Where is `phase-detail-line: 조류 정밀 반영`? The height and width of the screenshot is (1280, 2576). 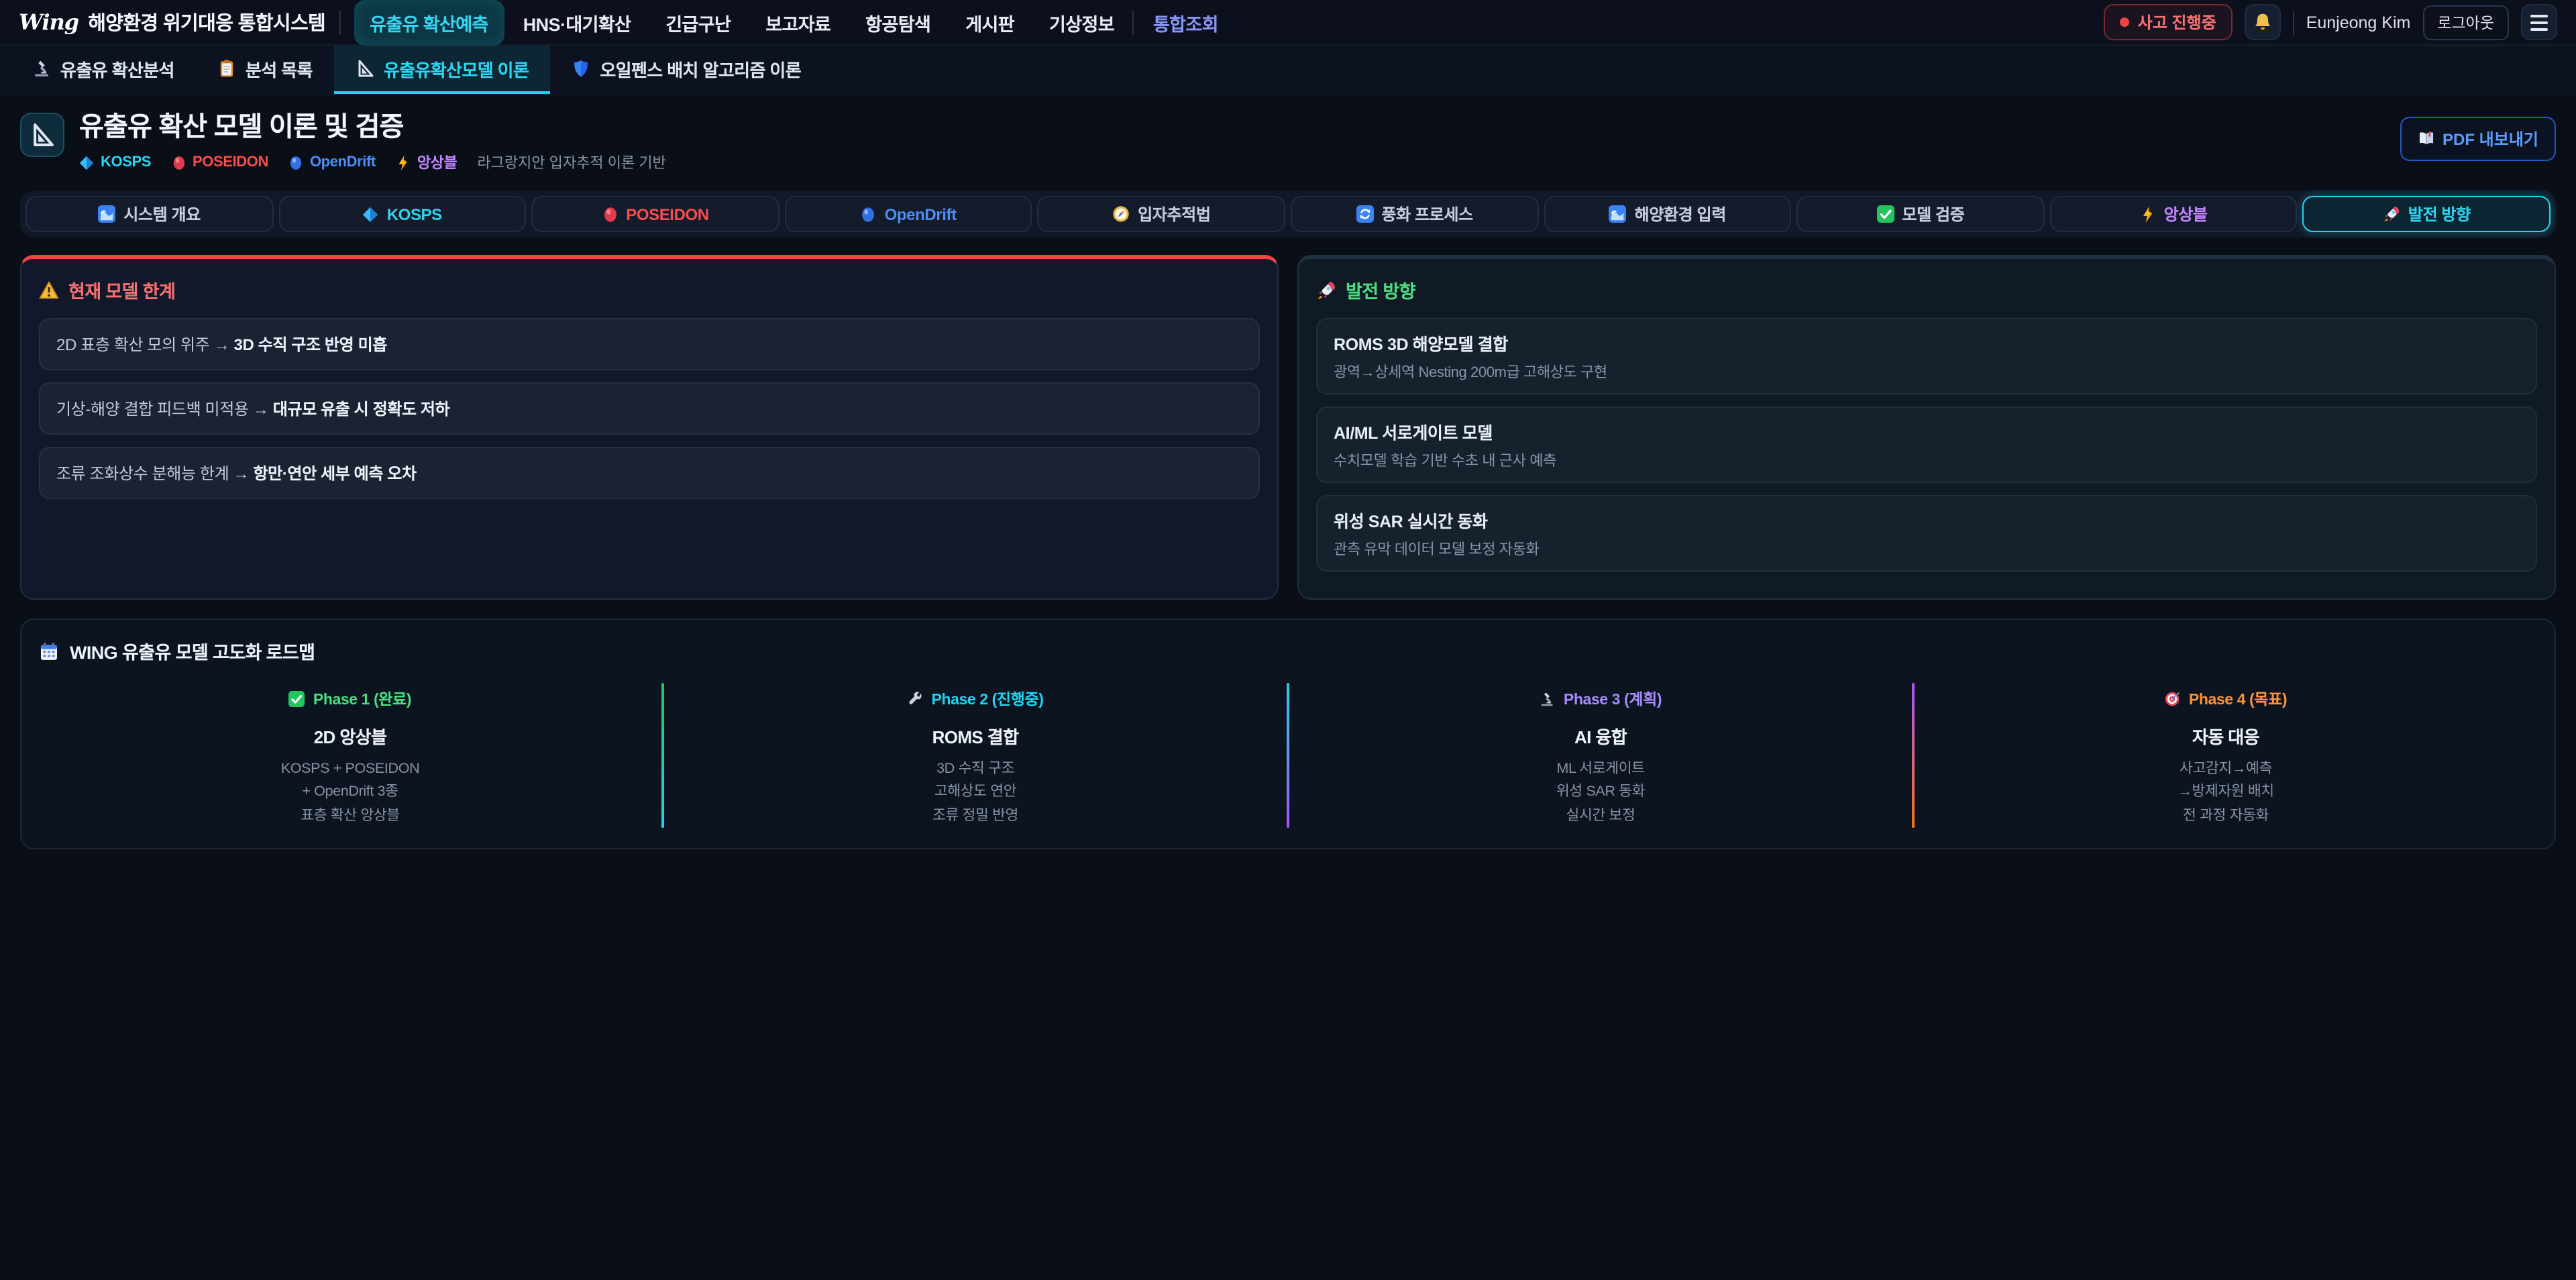
phase-detail-line: 조류 정밀 반영 is located at coordinates (975, 816).